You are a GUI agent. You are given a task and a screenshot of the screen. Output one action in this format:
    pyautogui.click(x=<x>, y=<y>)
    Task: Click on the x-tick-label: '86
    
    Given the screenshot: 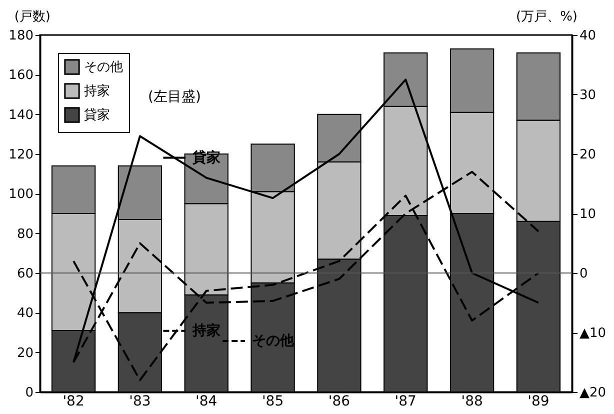 What is the action you would take?
    pyautogui.click(x=339, y=402)
    